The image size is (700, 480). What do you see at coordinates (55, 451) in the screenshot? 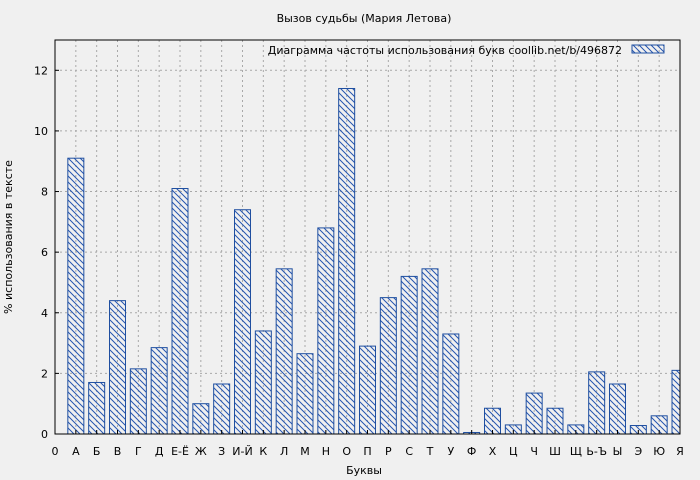
I see `x-tick-label: 0` at bounding box center [55, 451].